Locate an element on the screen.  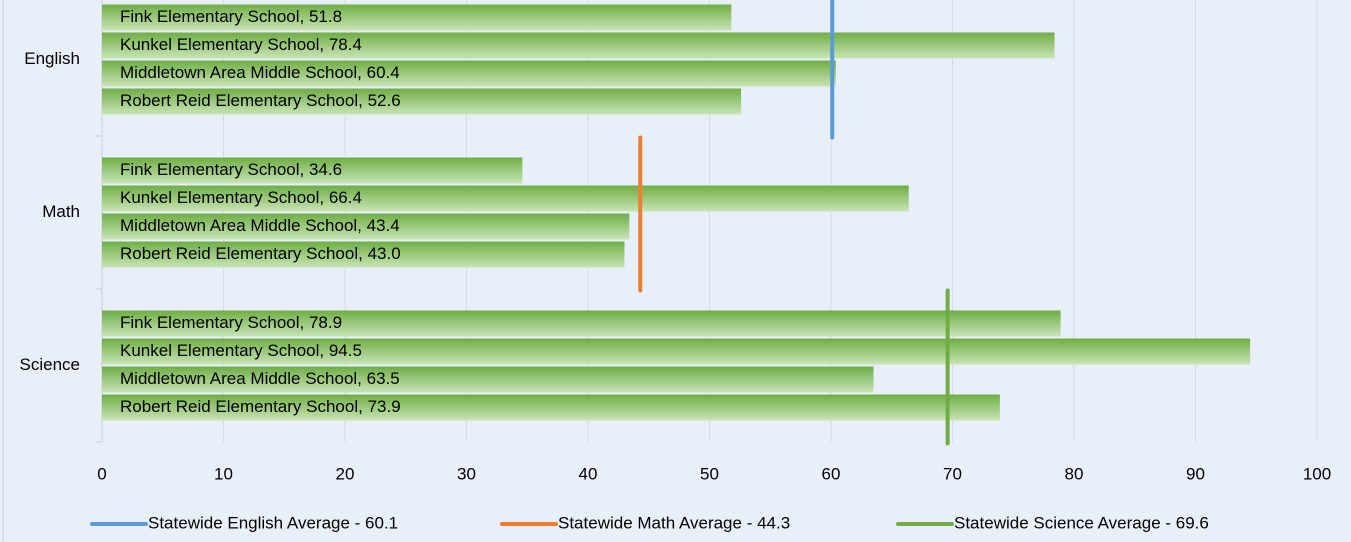
bar-label: Robert Reid Elementary School, 73.9 is located at coordinates (260, 406).